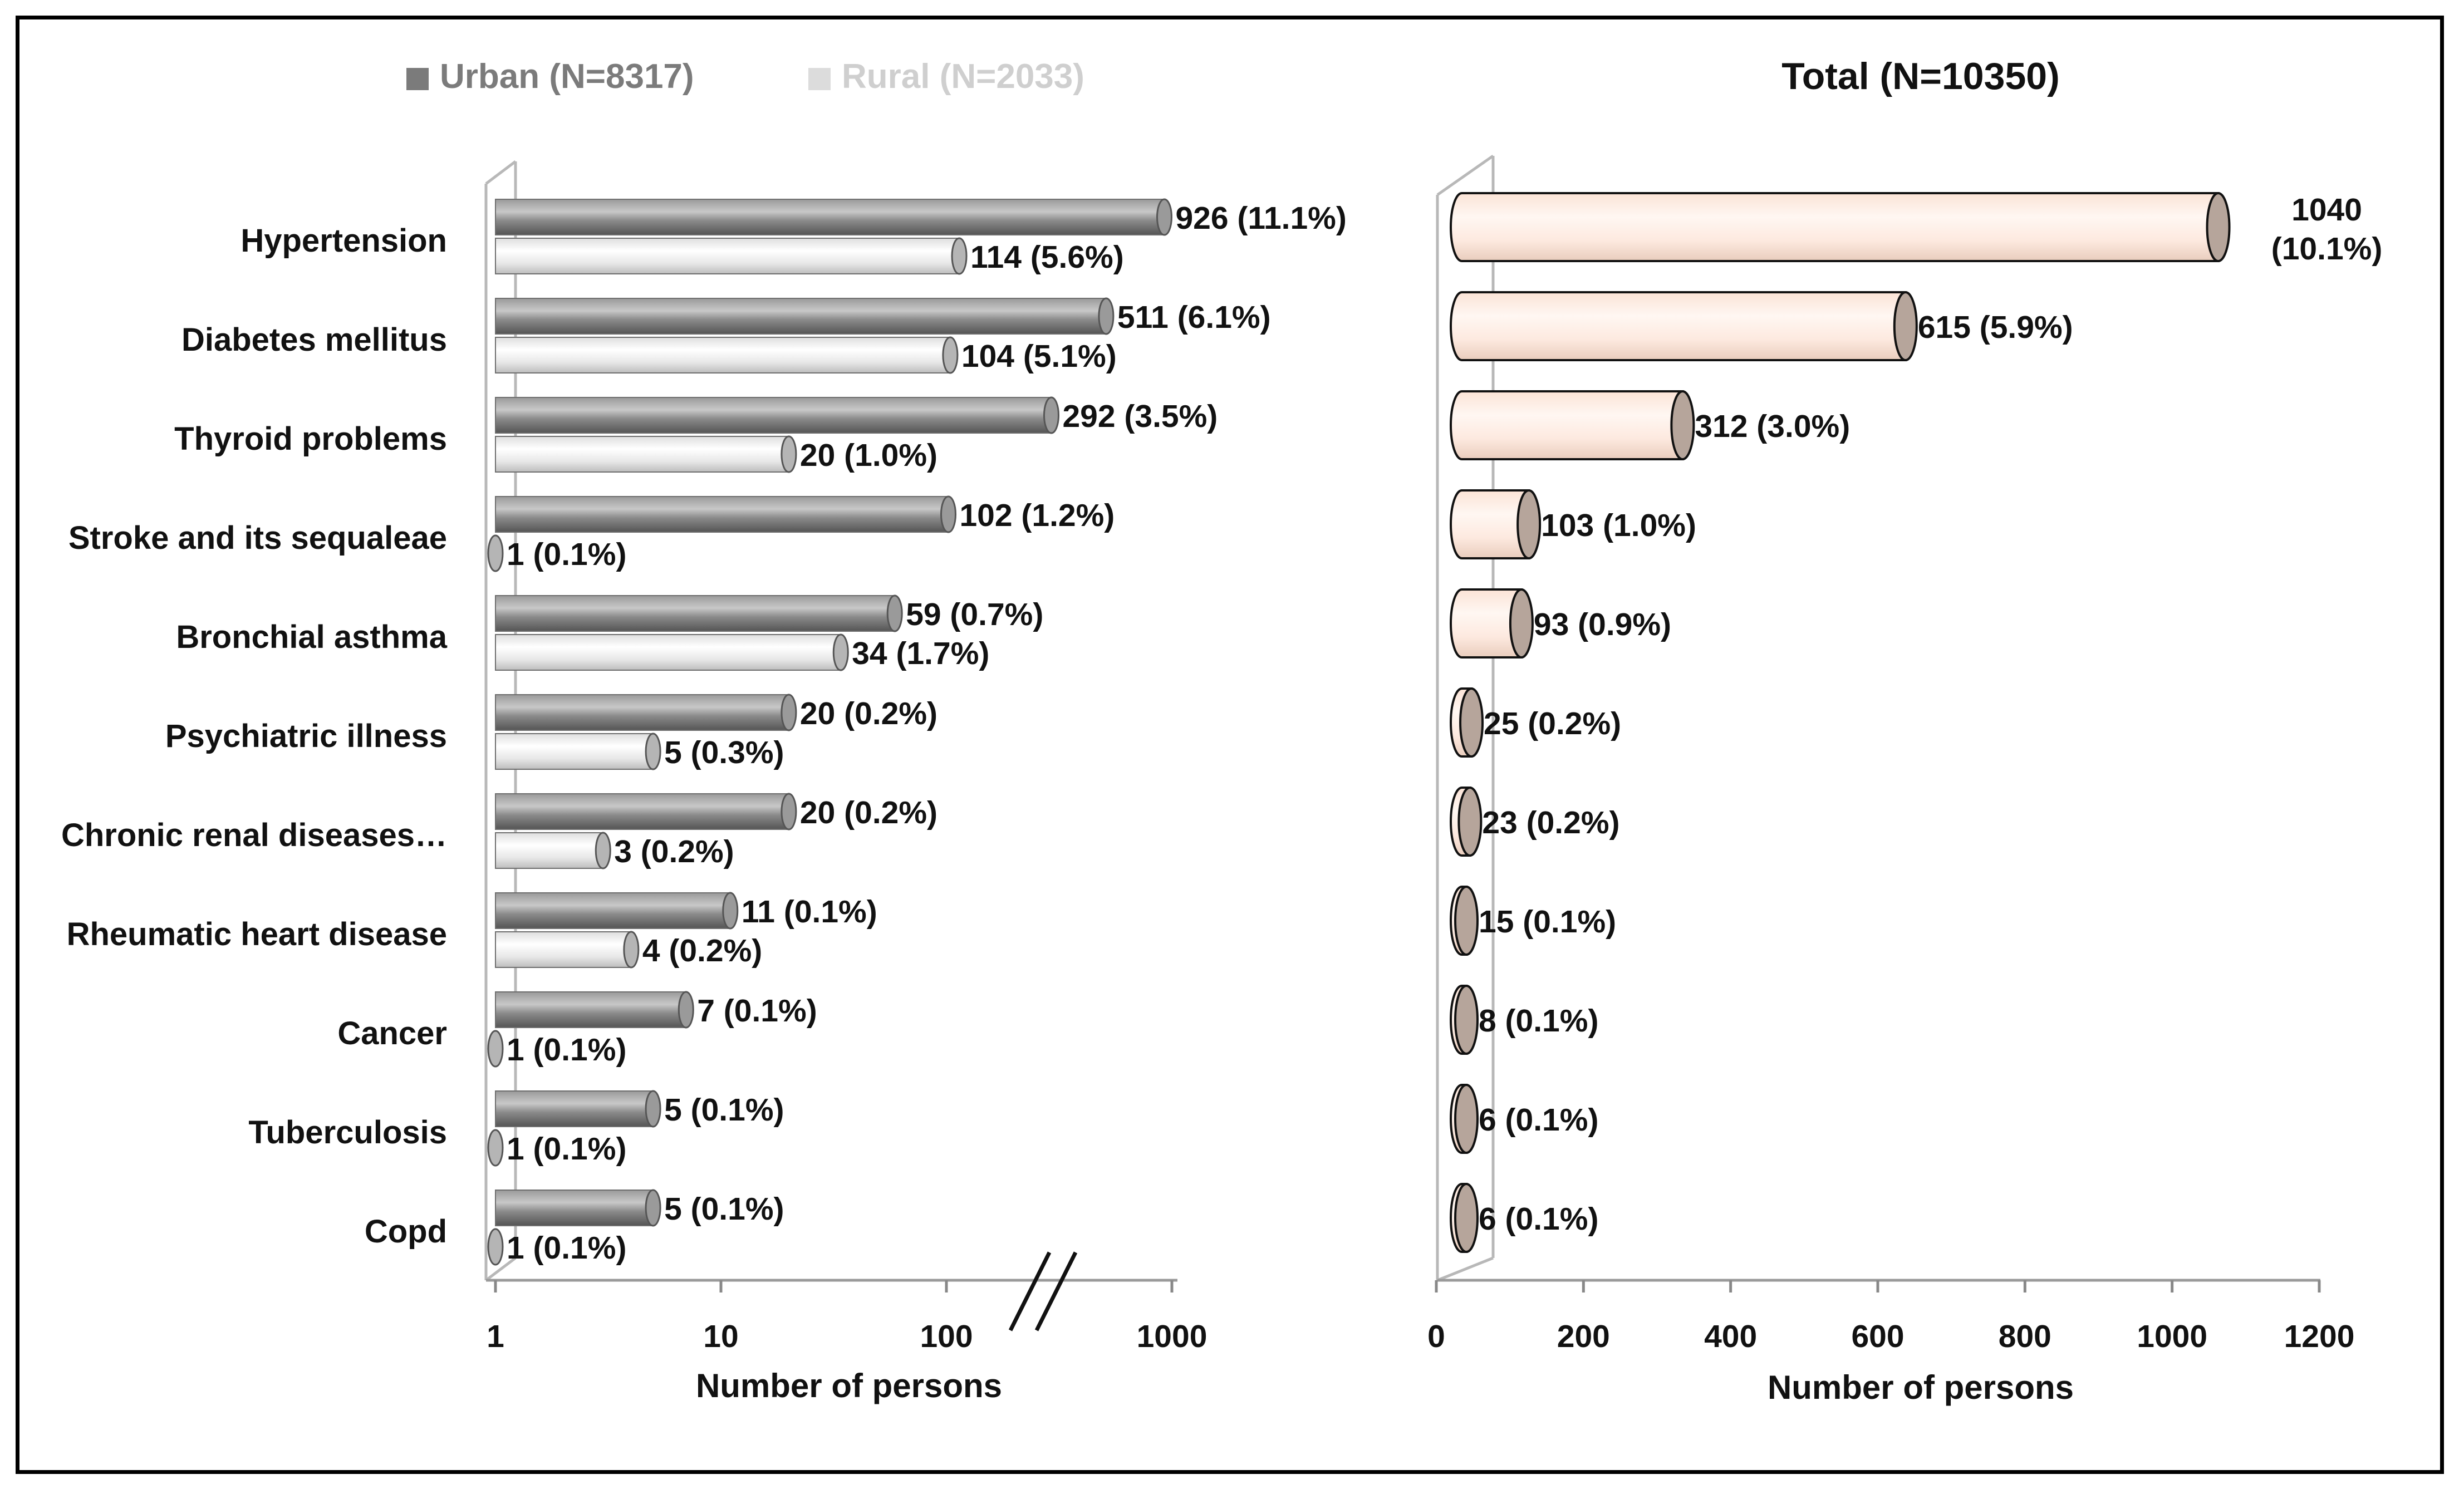  I want to click on legend-label-rural: Rural (N=2033), so click(963, 76).